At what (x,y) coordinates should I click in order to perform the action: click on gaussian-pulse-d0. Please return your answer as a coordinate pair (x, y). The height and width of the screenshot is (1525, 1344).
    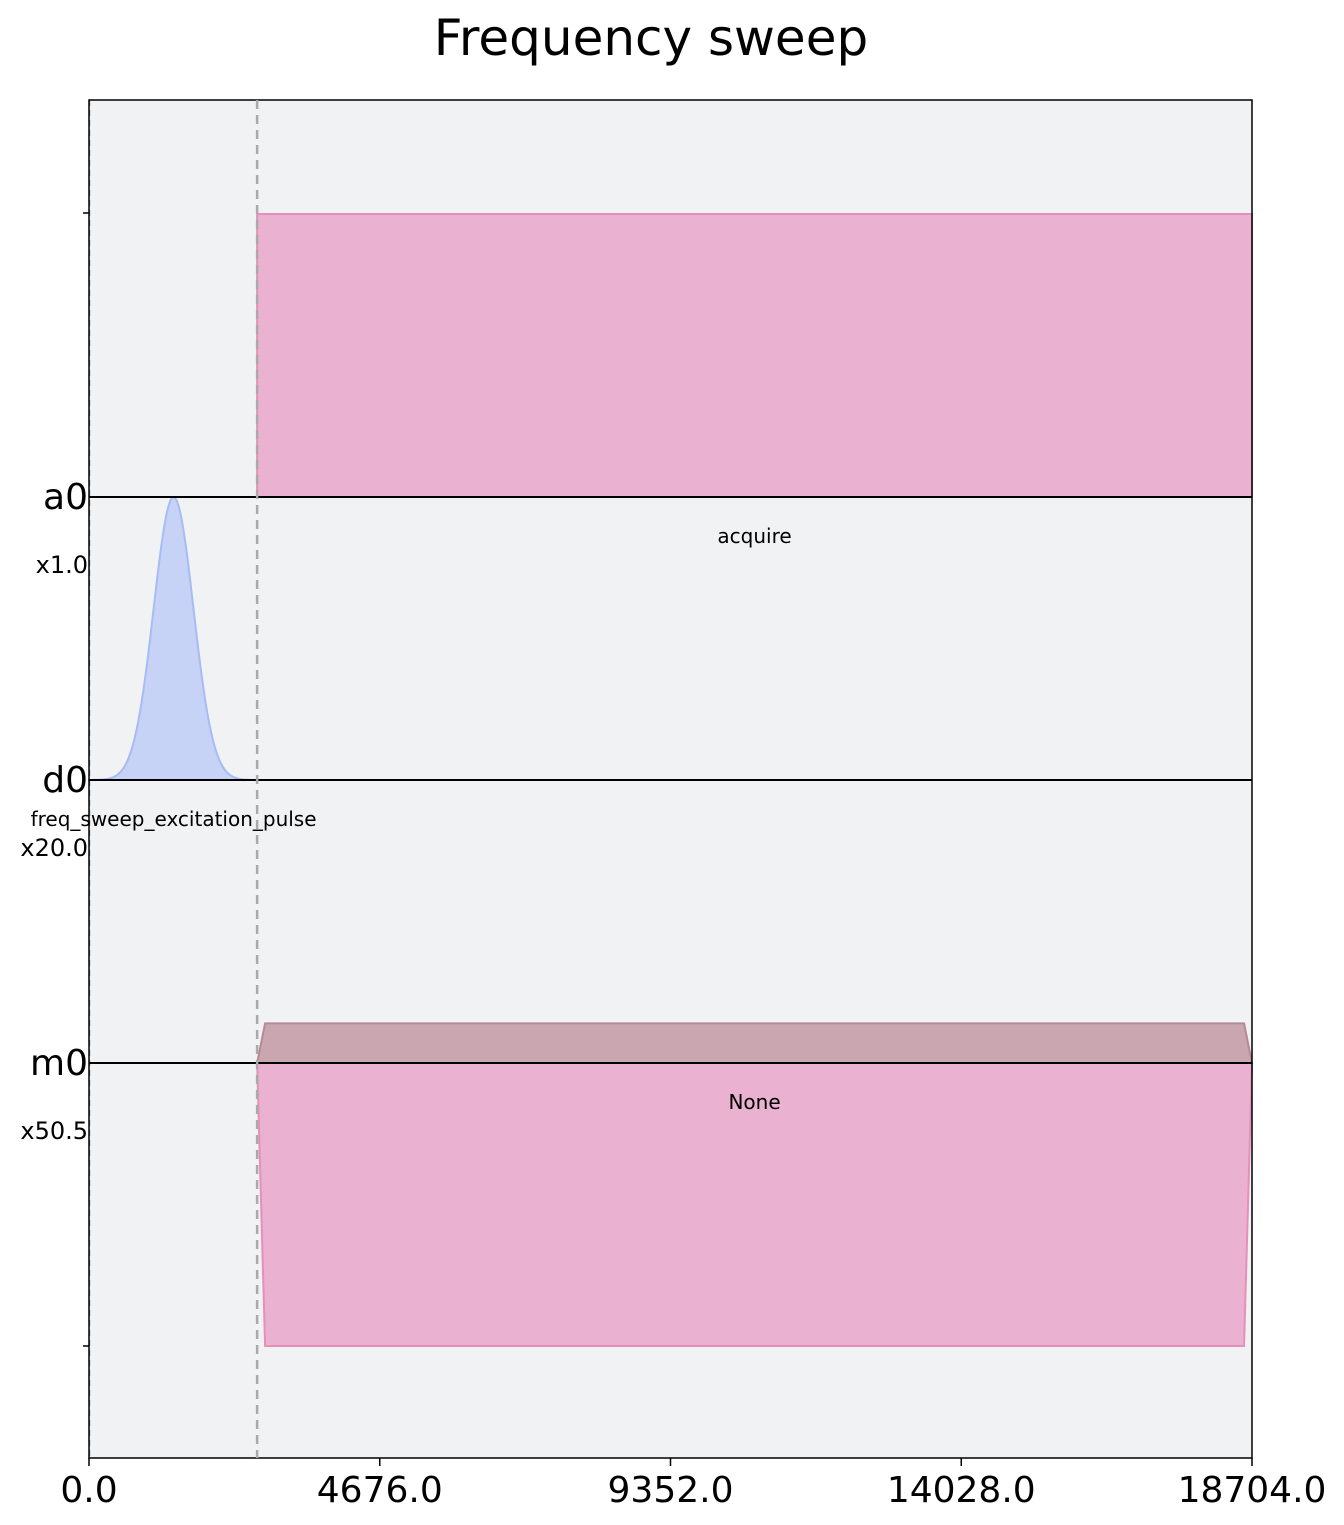
    Looking at the image, I should click on (169, 638).